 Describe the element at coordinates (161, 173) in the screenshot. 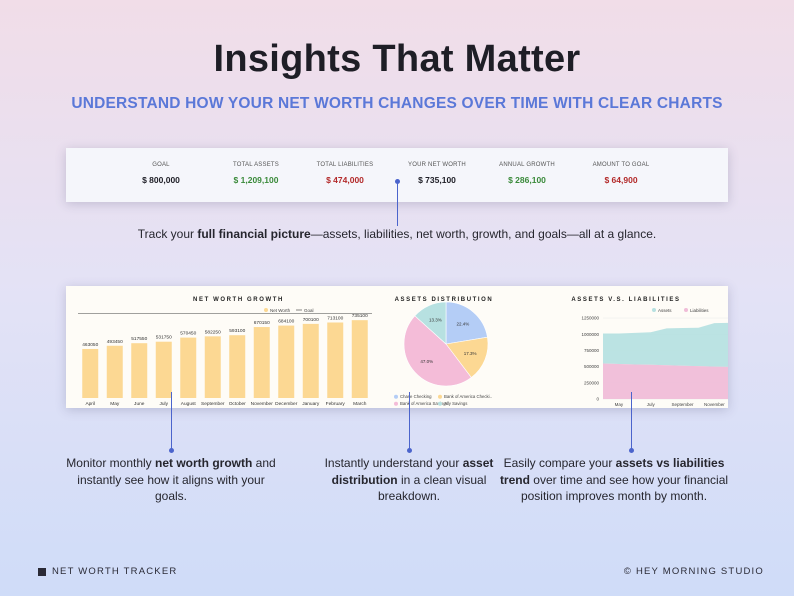

I see `stat-goal: GOAL $ 800,000` at that location.